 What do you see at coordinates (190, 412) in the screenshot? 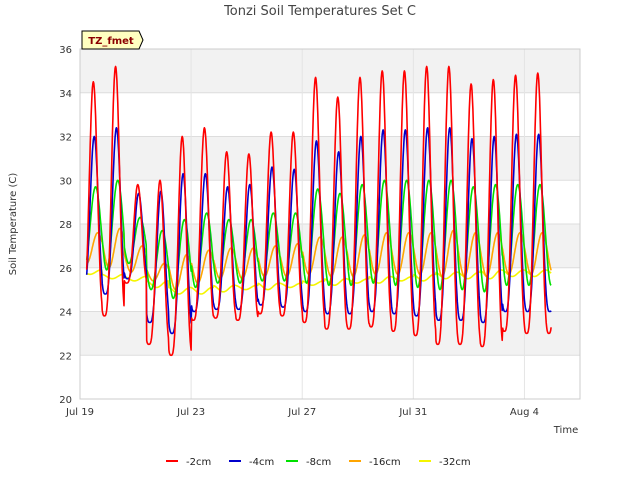
I see `x-tick-label: Jul 23` at bounding box center [190, 412].